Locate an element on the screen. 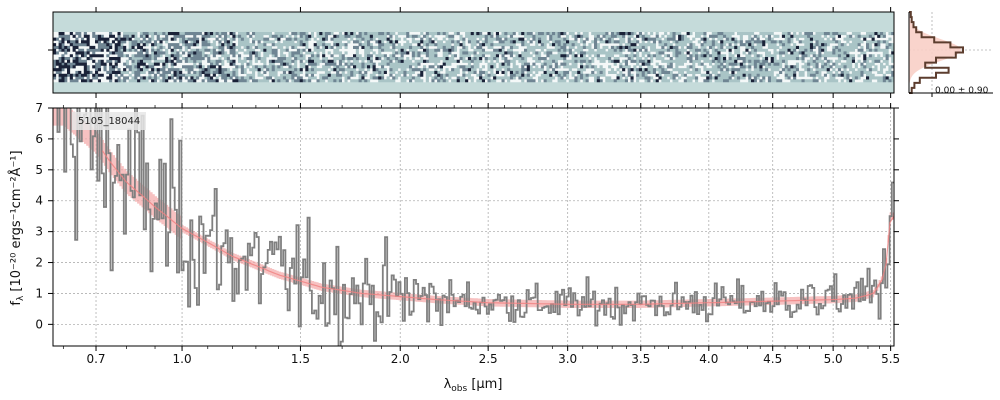 The width and height of the screenshot is (1000, 400). histogram-step-line is located at coordinates (936, 52).